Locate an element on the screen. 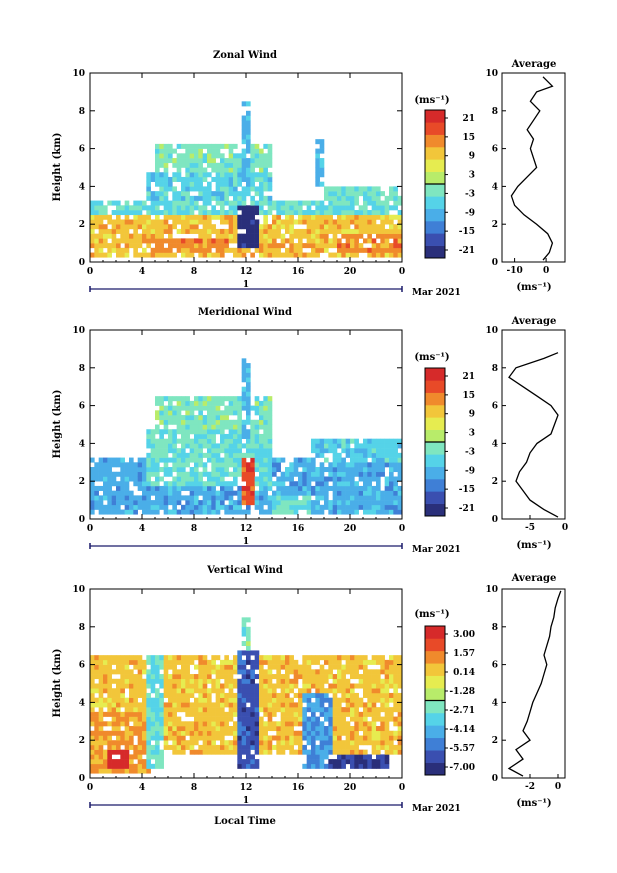  colorbar-tick-label: -4.14 is located at coordinates (462, 730).